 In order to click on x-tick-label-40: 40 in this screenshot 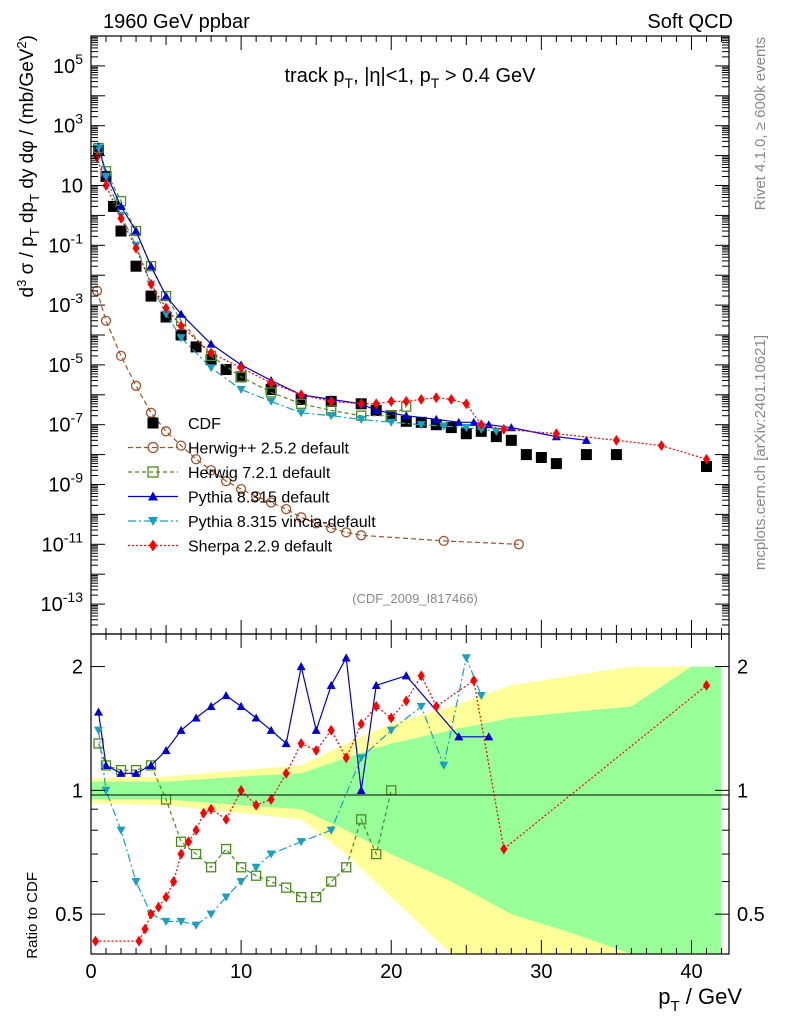, I will do `click(691, 972)`.